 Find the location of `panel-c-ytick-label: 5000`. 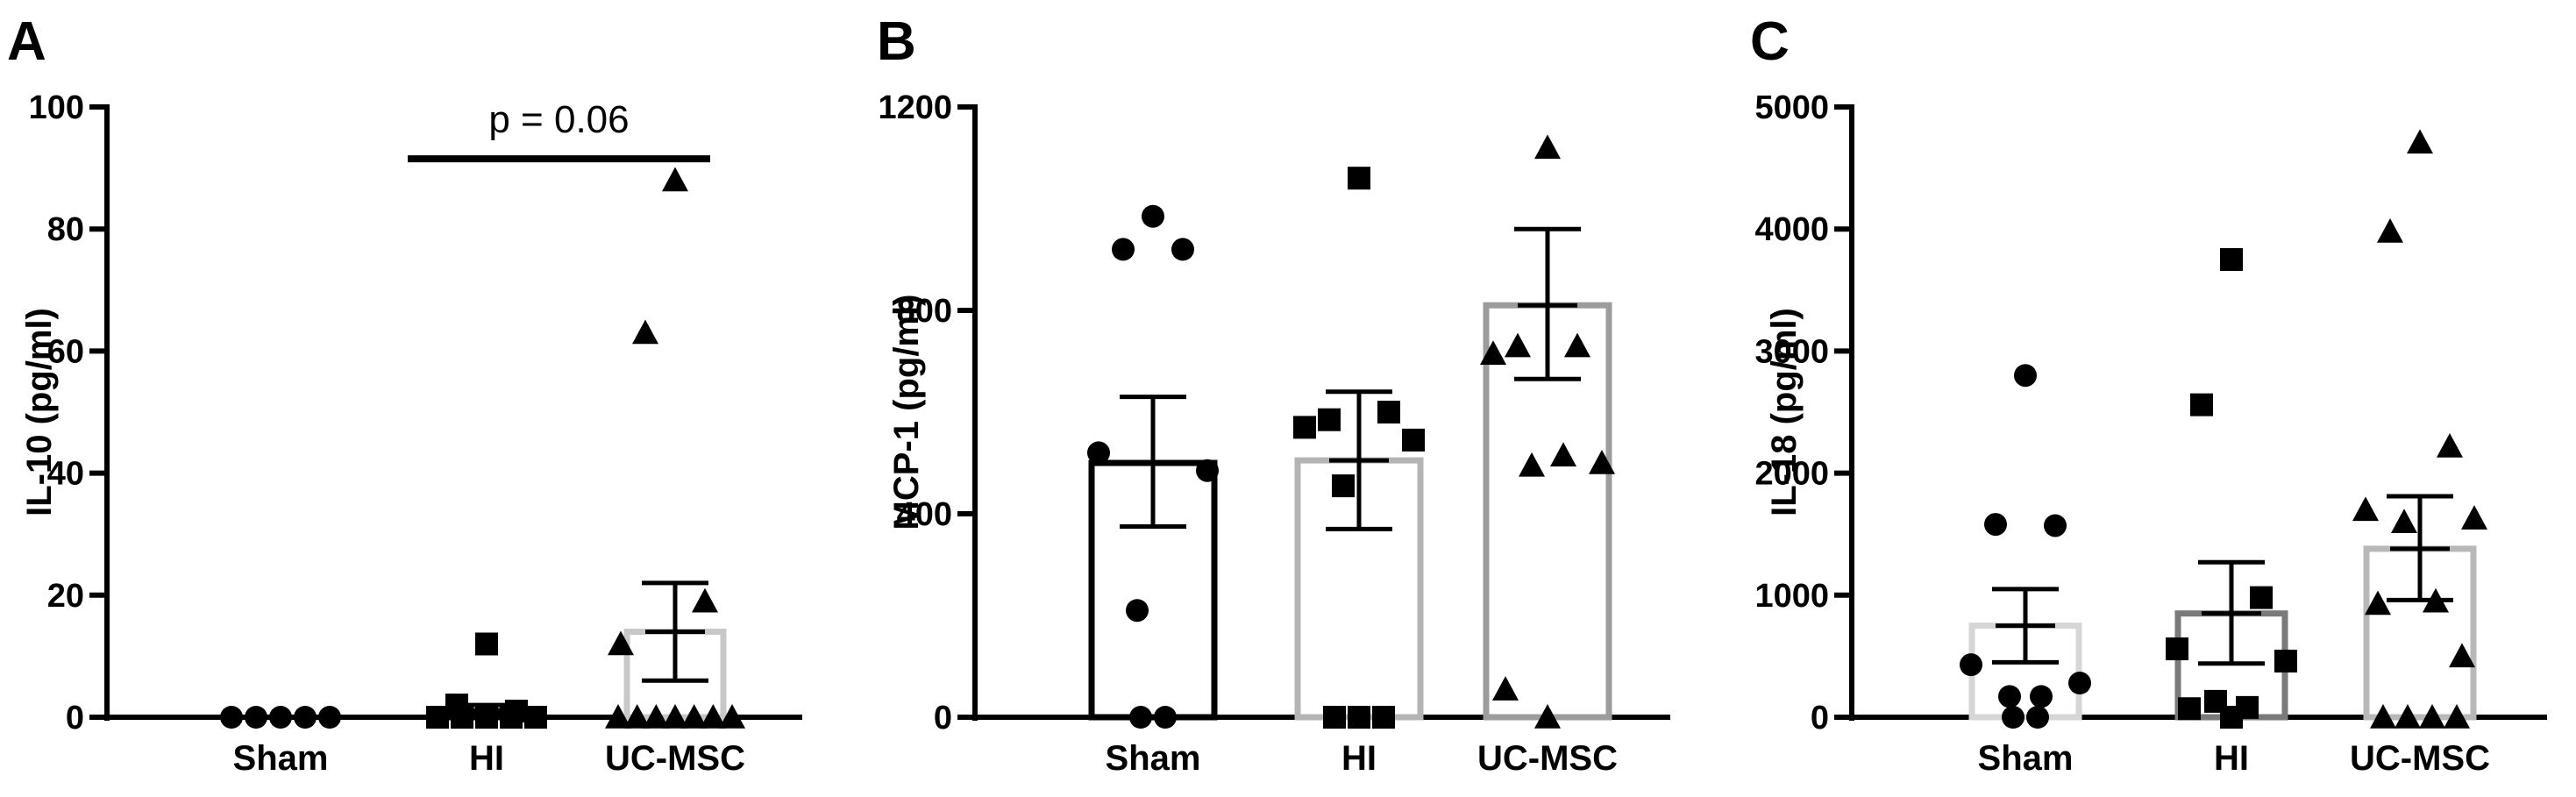

panel-c-ytick-label: 5000 is located at coordinates (1791, 107).